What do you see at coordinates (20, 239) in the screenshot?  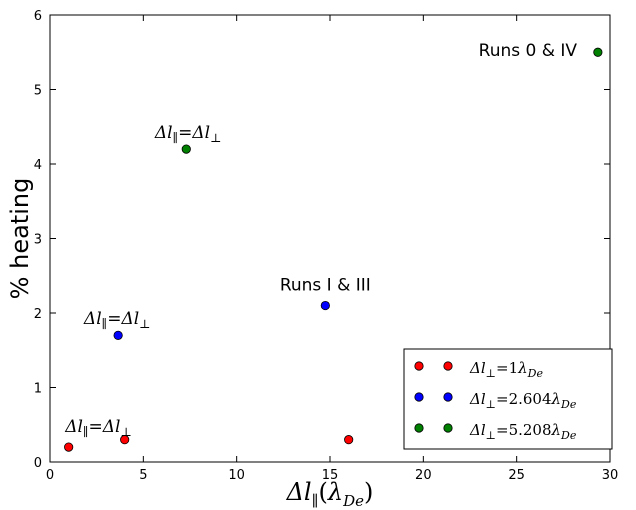 I see `y-axis-label: % heating` at bounding box center [20, 239].